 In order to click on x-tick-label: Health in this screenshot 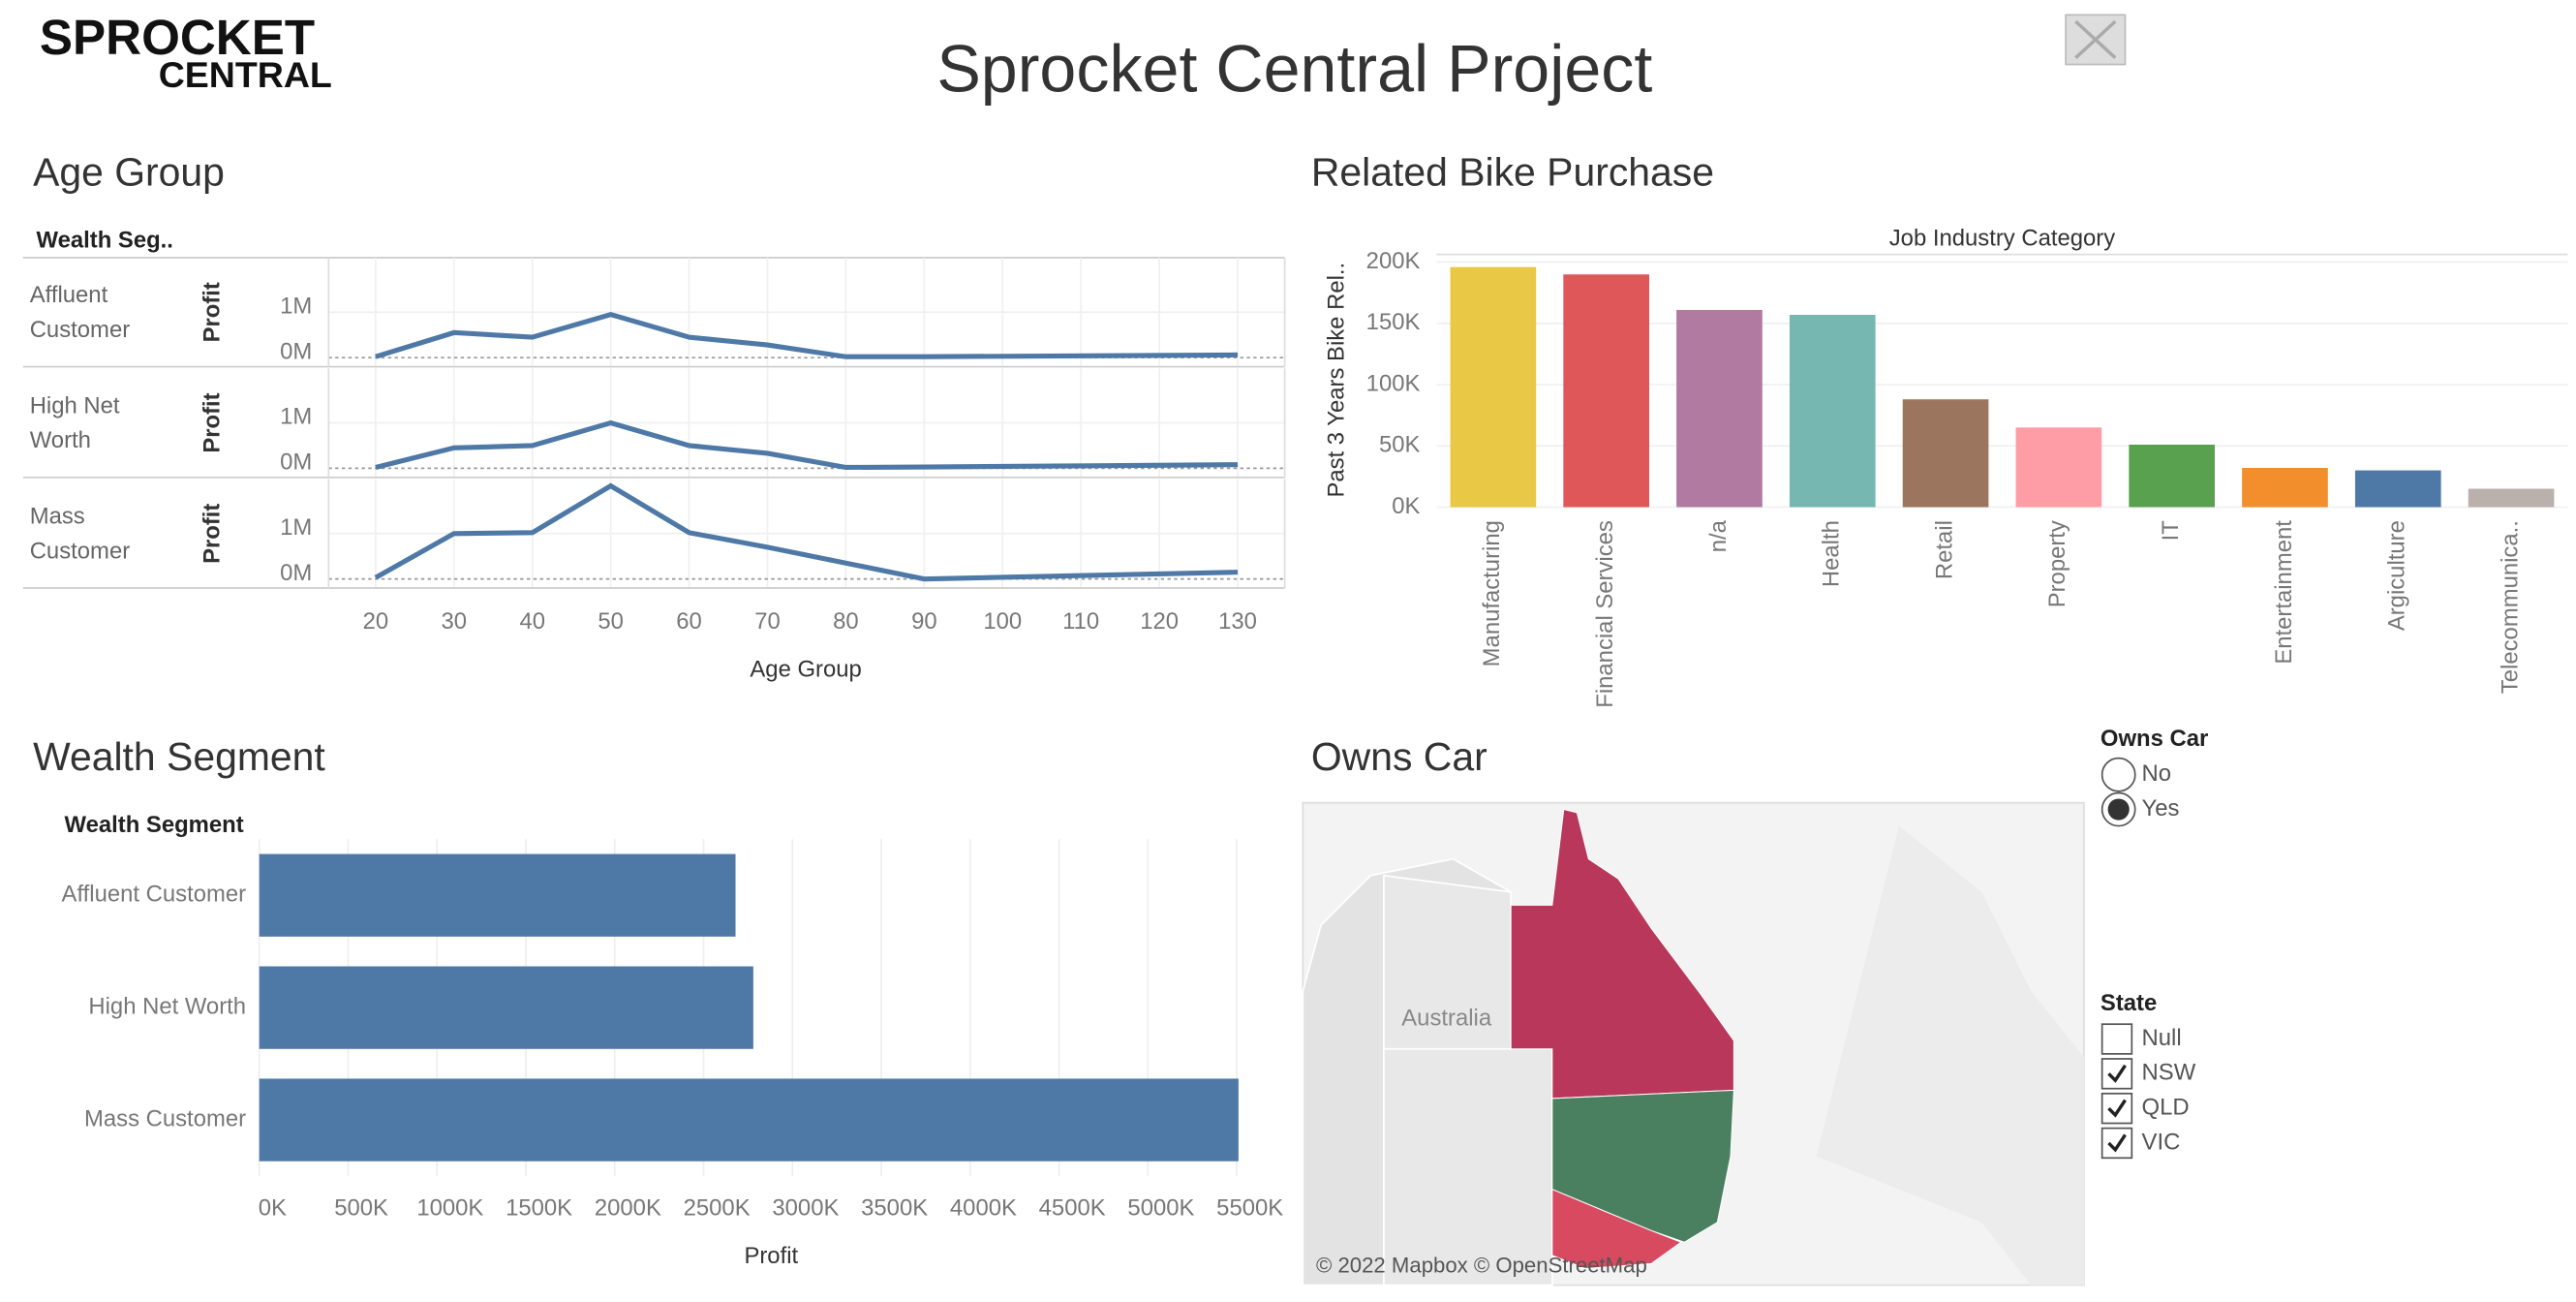, I will do `click(1832, 553)`.